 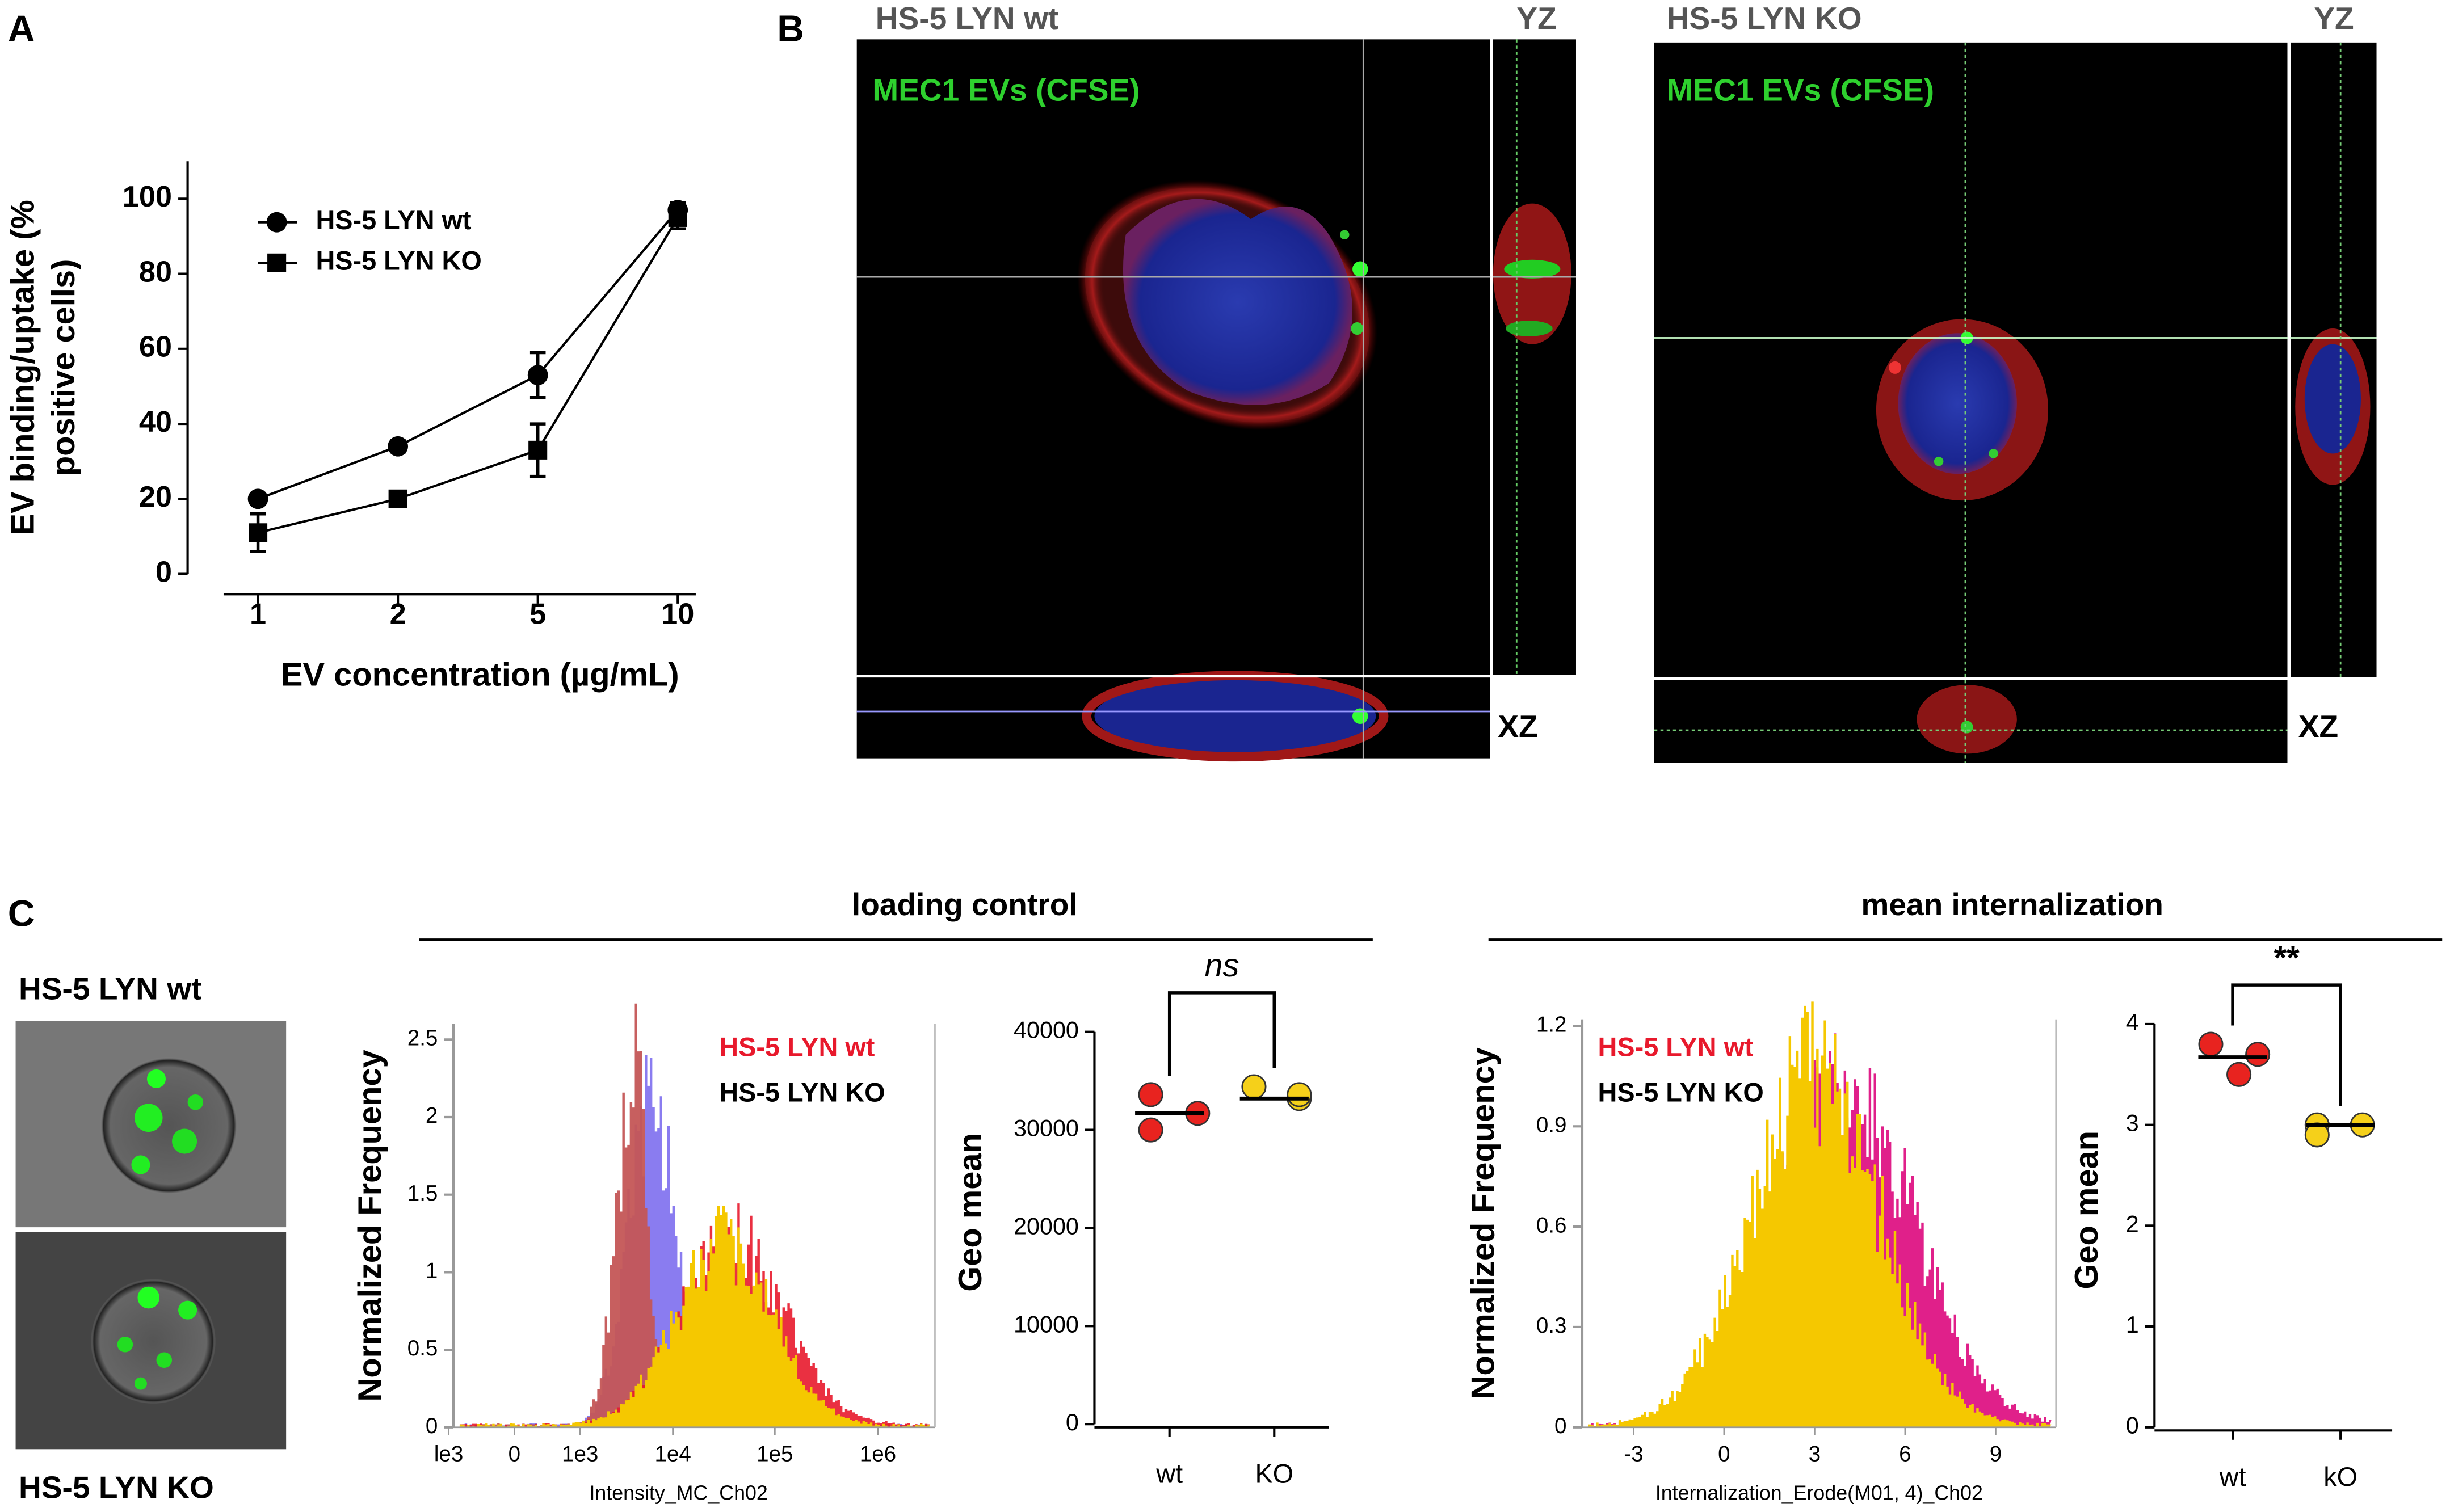 What do you see at coordinates (1815, 1455) in the screenshot?
I see `x-tick-label: 3` at bounding box center [1815, 1455].